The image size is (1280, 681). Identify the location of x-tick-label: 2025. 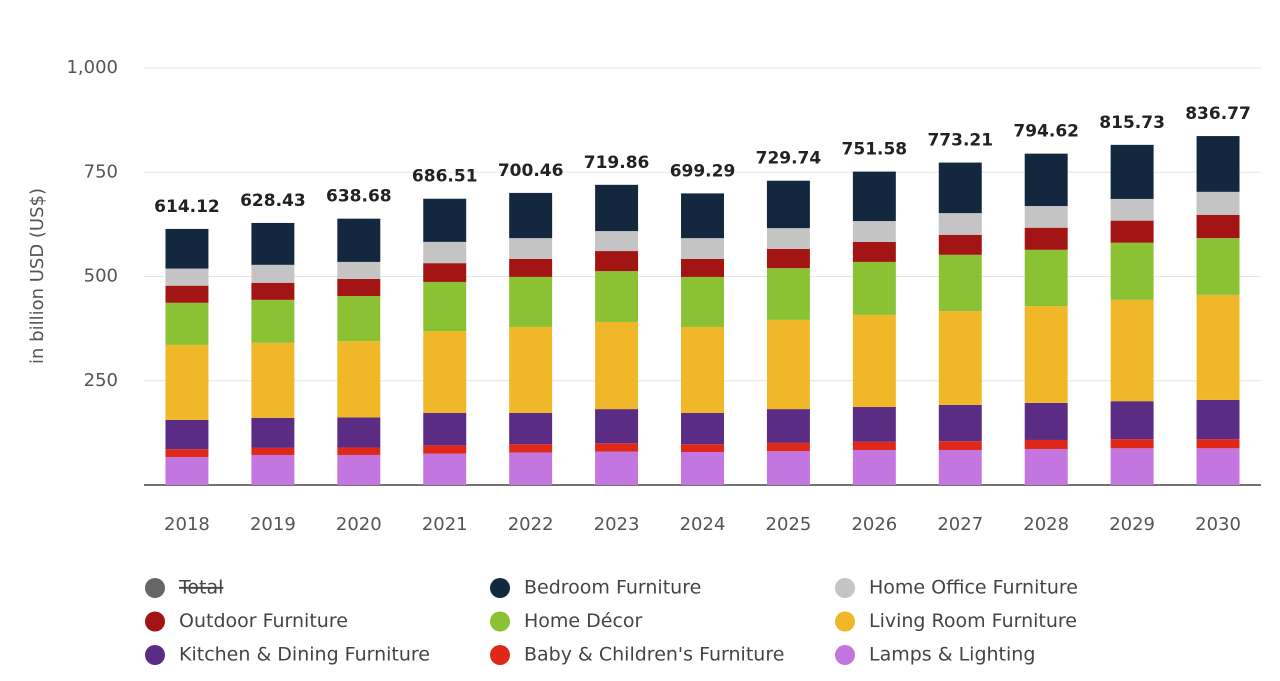
(789, 524).